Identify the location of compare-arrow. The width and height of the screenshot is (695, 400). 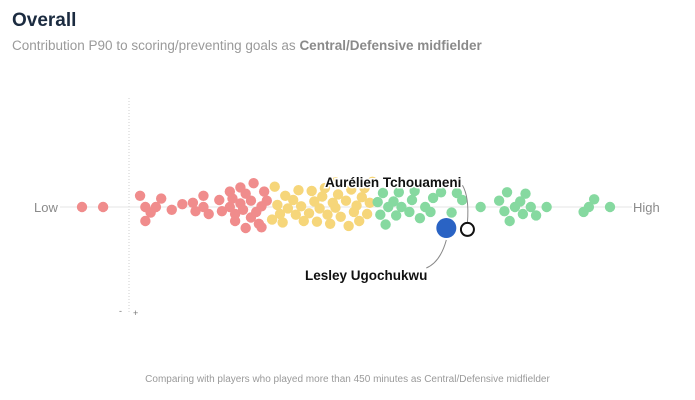
(465, 204).